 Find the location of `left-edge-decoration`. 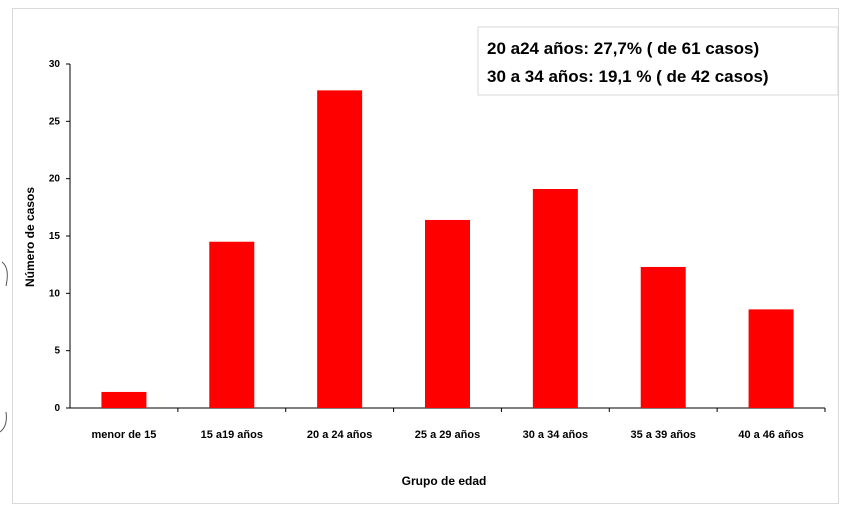

left-edge-decoration is located at coordinates (4, 347).